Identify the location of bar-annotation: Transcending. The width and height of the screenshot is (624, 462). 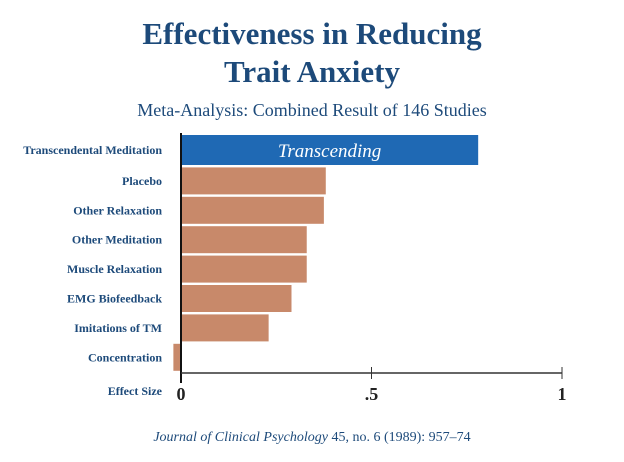
(329, 151).